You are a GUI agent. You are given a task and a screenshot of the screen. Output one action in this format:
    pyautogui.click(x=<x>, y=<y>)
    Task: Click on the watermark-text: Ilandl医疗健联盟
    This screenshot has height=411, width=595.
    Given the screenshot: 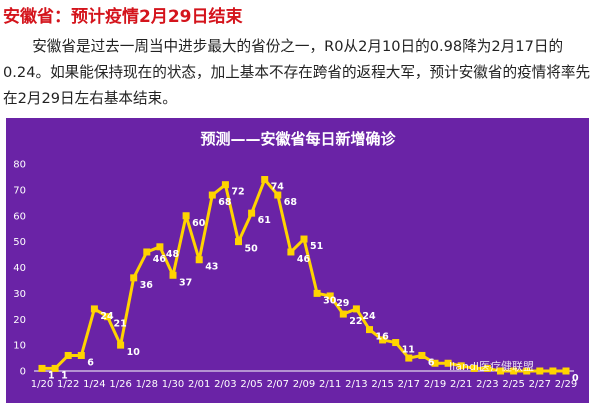 What is the action you would take?
    pyautogui.click(x=491, y=366)
    